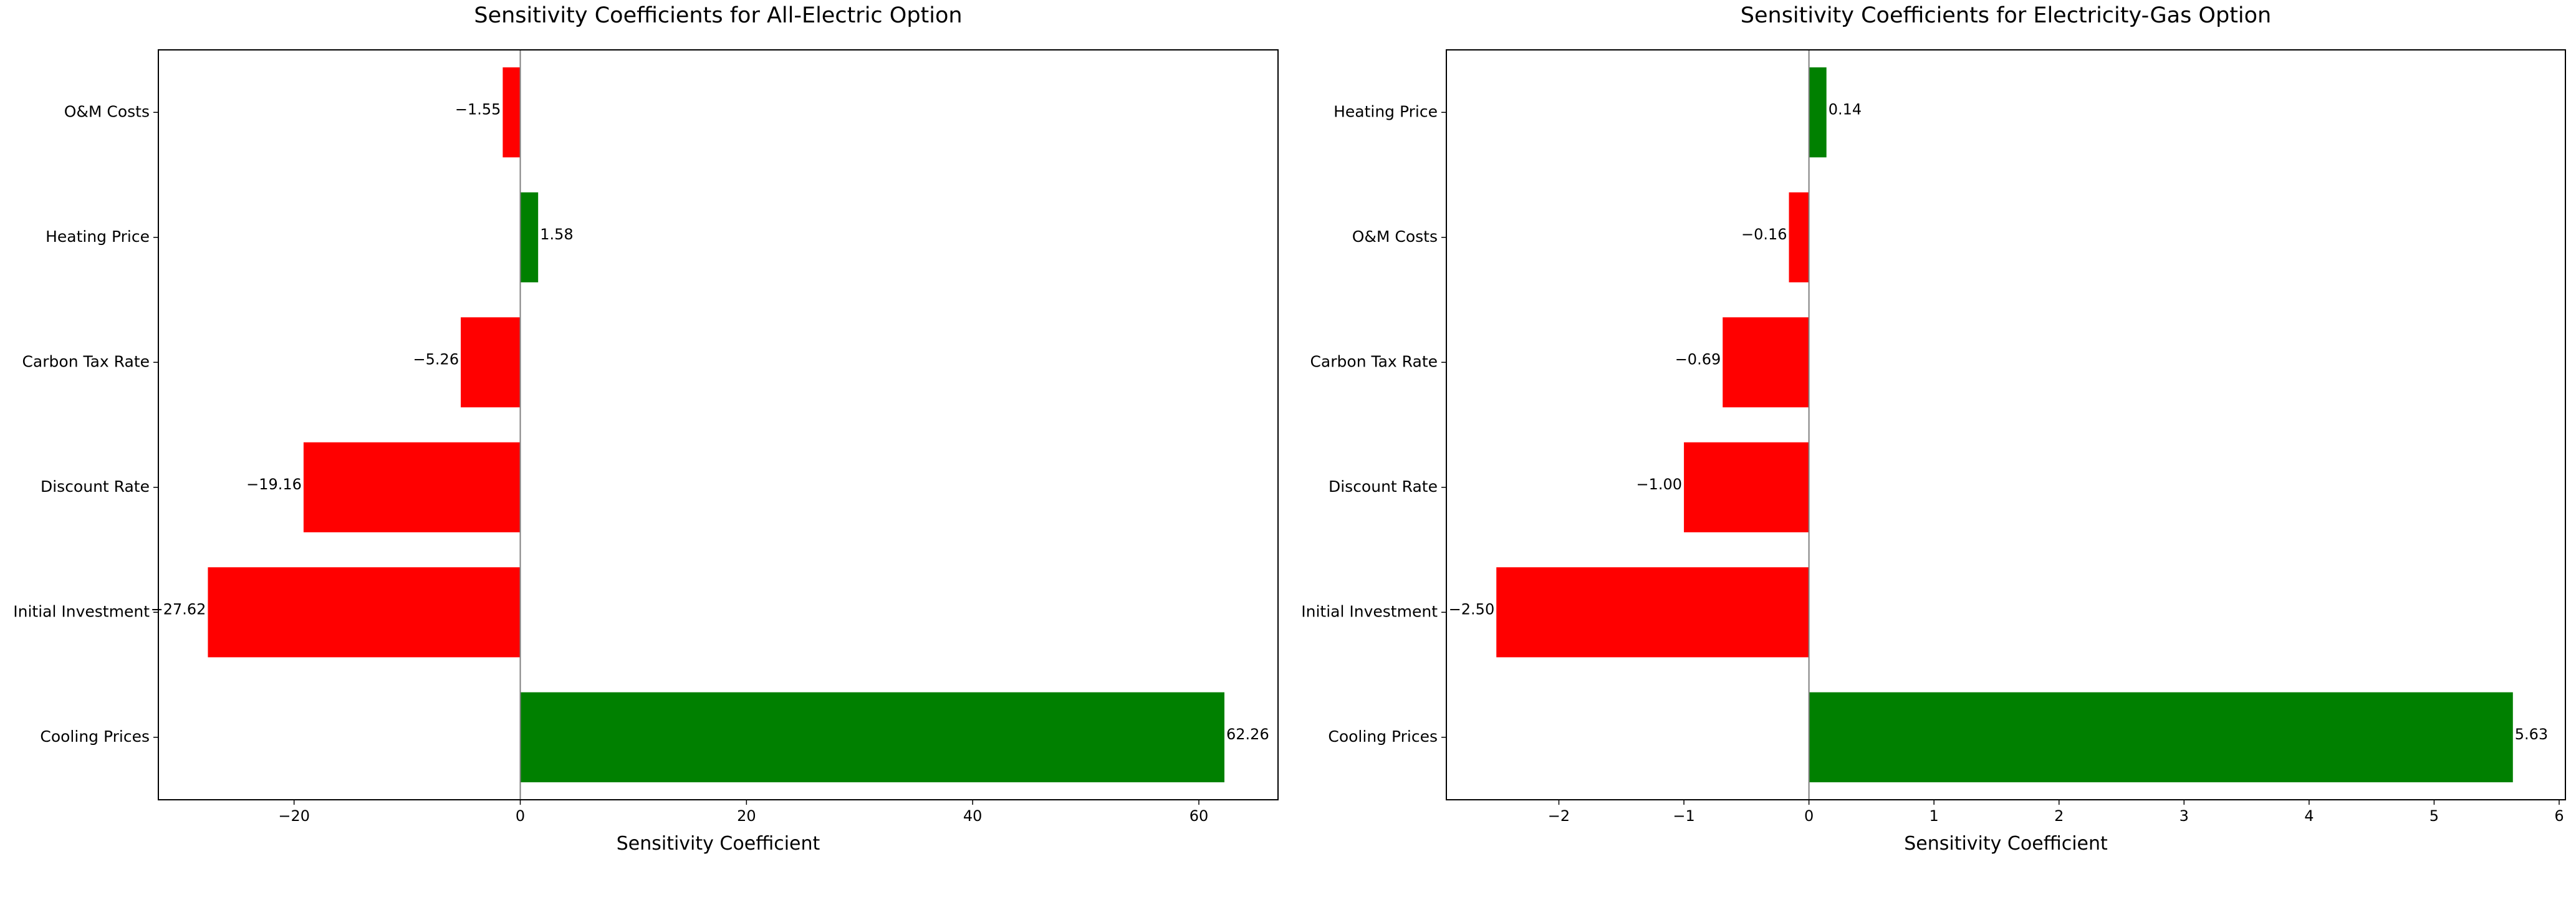  I want to click on x-tick-label: 2, so click(2059, 816).